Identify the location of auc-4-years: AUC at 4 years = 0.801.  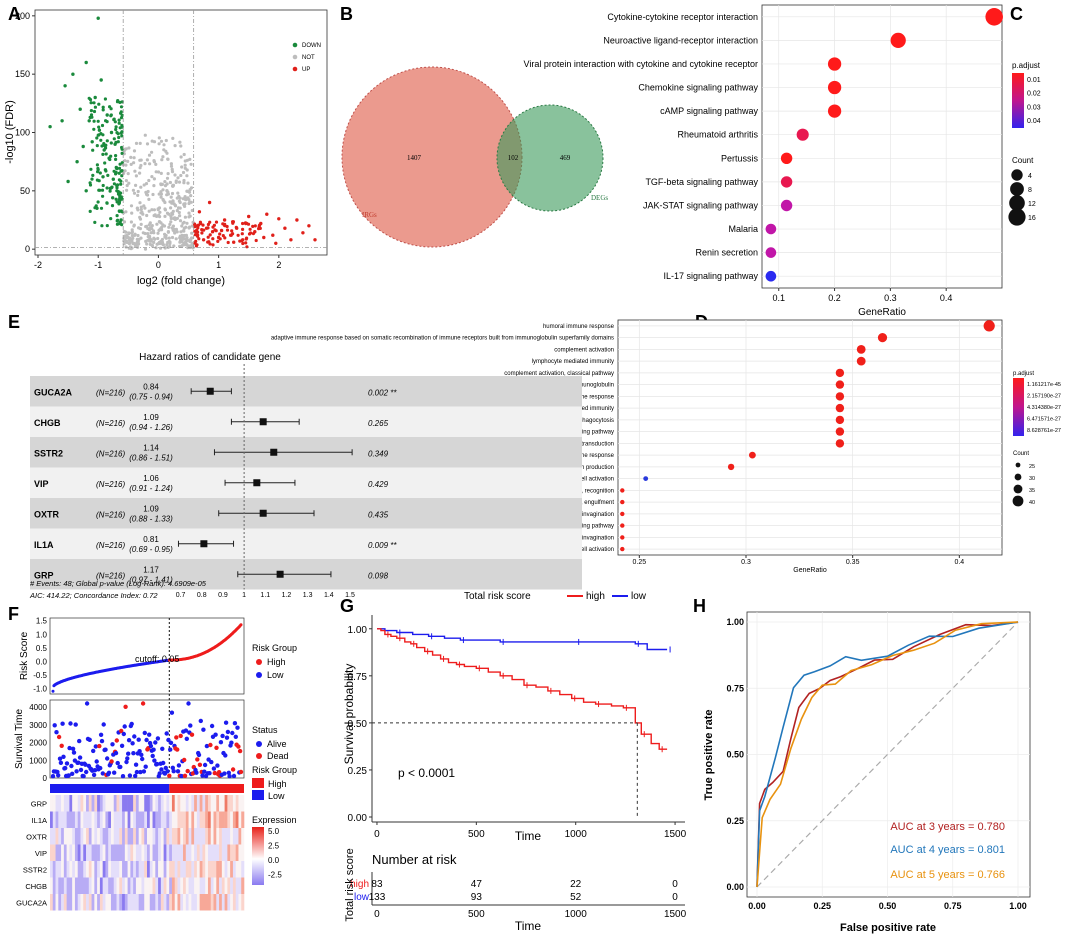
(947, 850).